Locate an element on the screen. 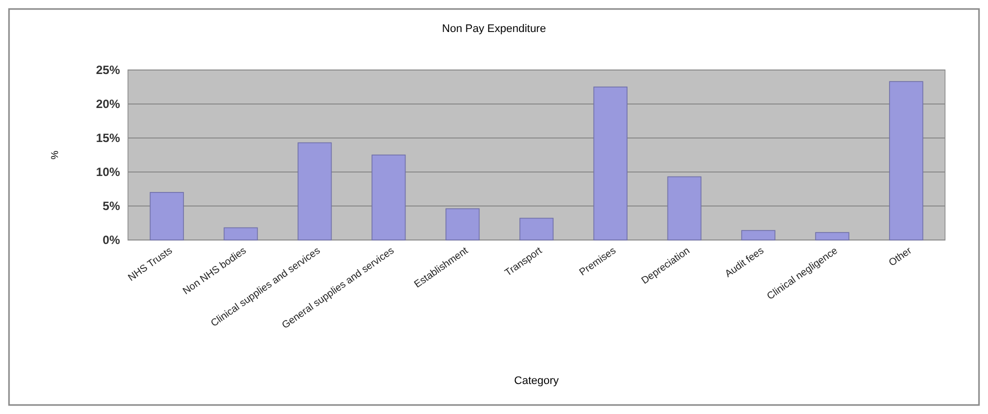  y-tick-label: 15% is located at coordinates (108, 138).